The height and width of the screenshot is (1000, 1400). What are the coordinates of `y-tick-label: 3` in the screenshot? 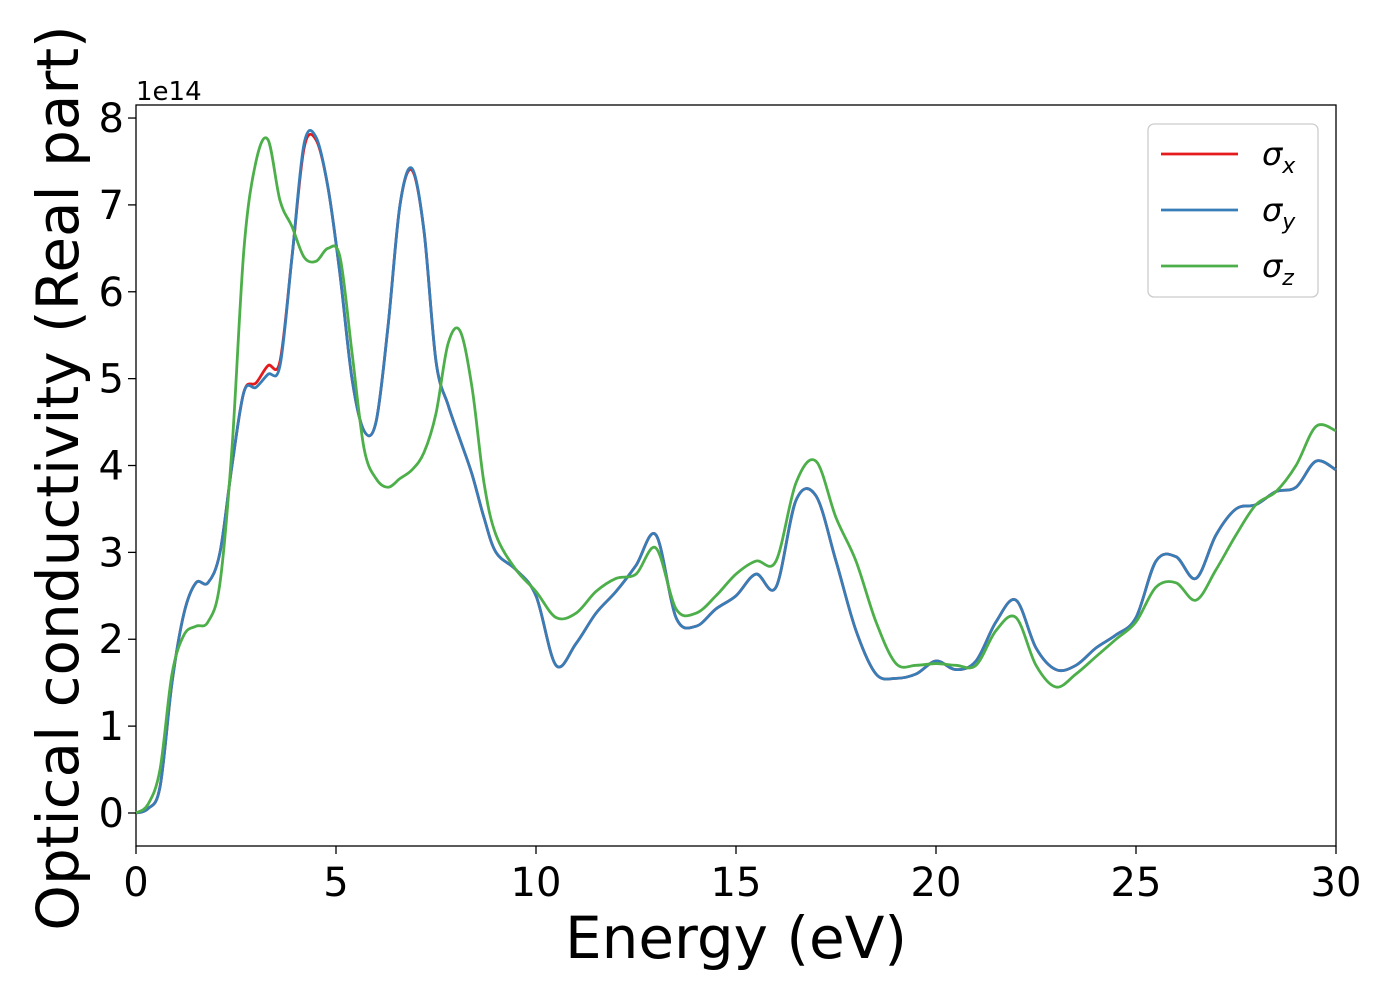 It's located at (111, 553).